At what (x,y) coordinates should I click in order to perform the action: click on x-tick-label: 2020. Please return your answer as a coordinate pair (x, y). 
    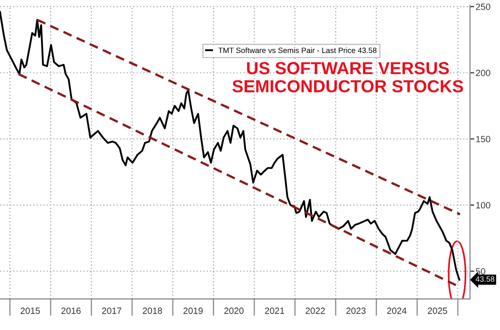
    Looking at the image, I should click on (234, 311).